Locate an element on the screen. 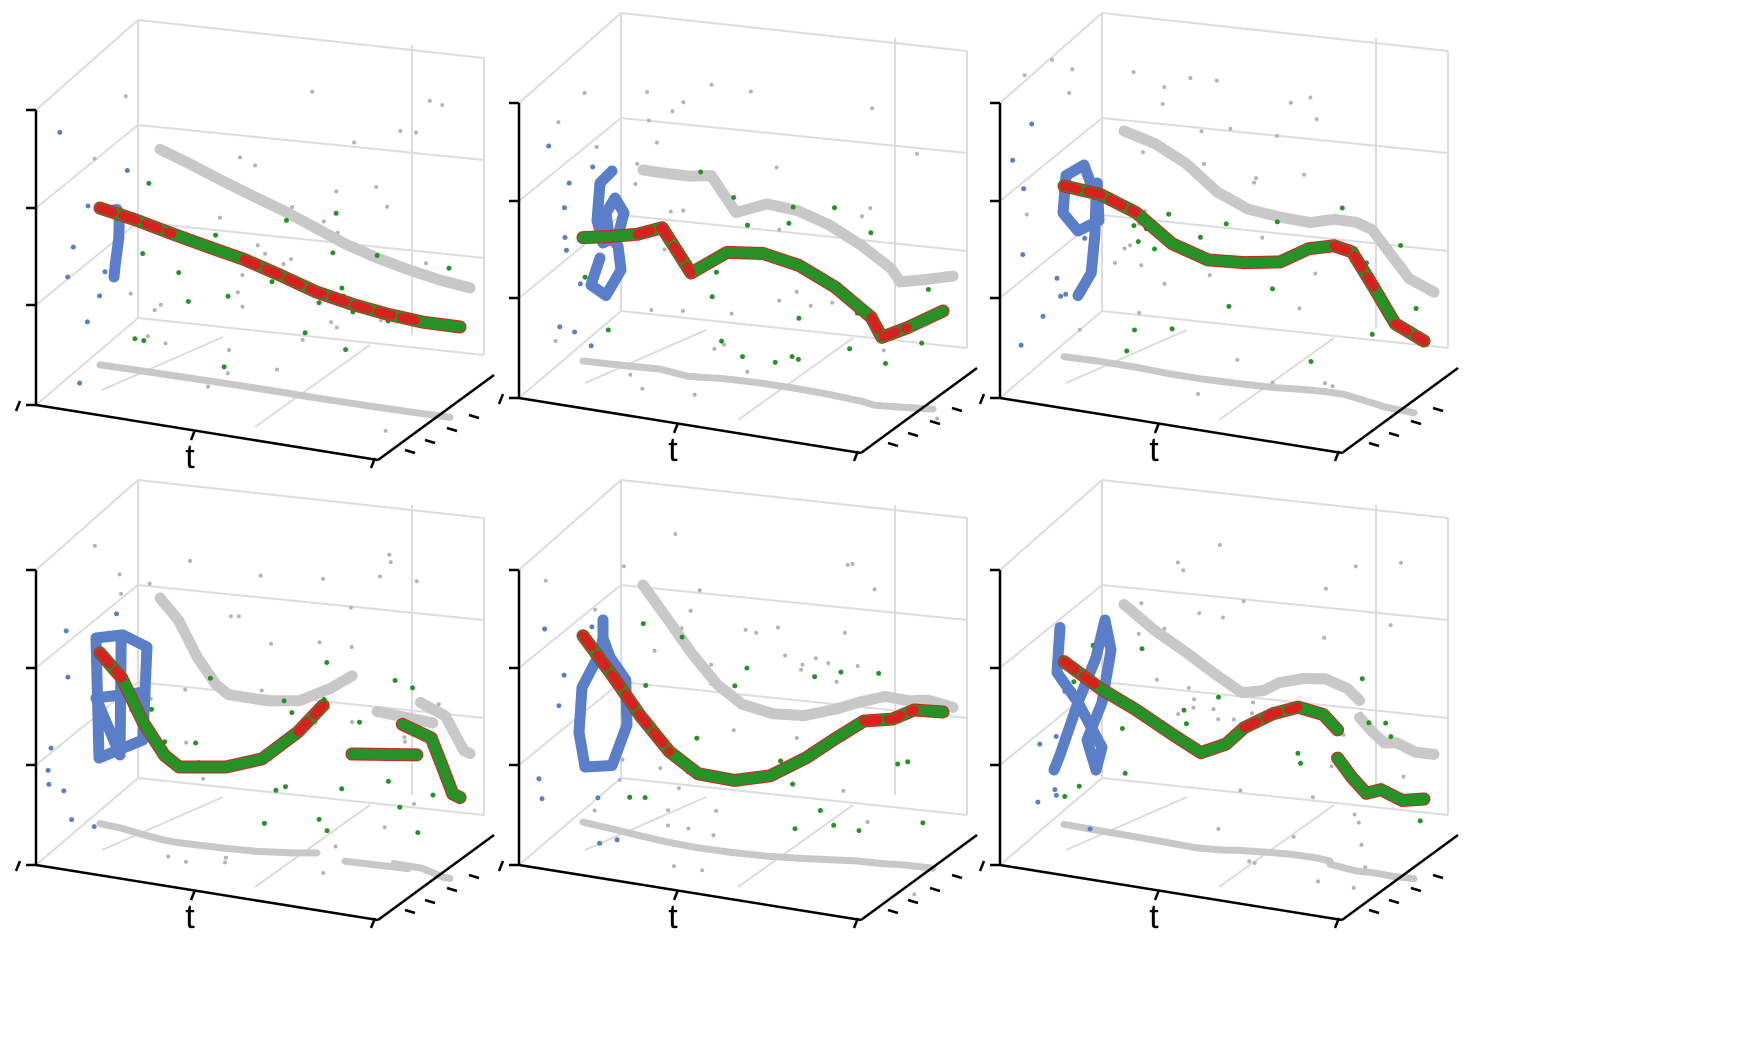 Image resolution: width=1746 pixels, height=1059 pixels. input-glyph is located at coordinates (607, 233).